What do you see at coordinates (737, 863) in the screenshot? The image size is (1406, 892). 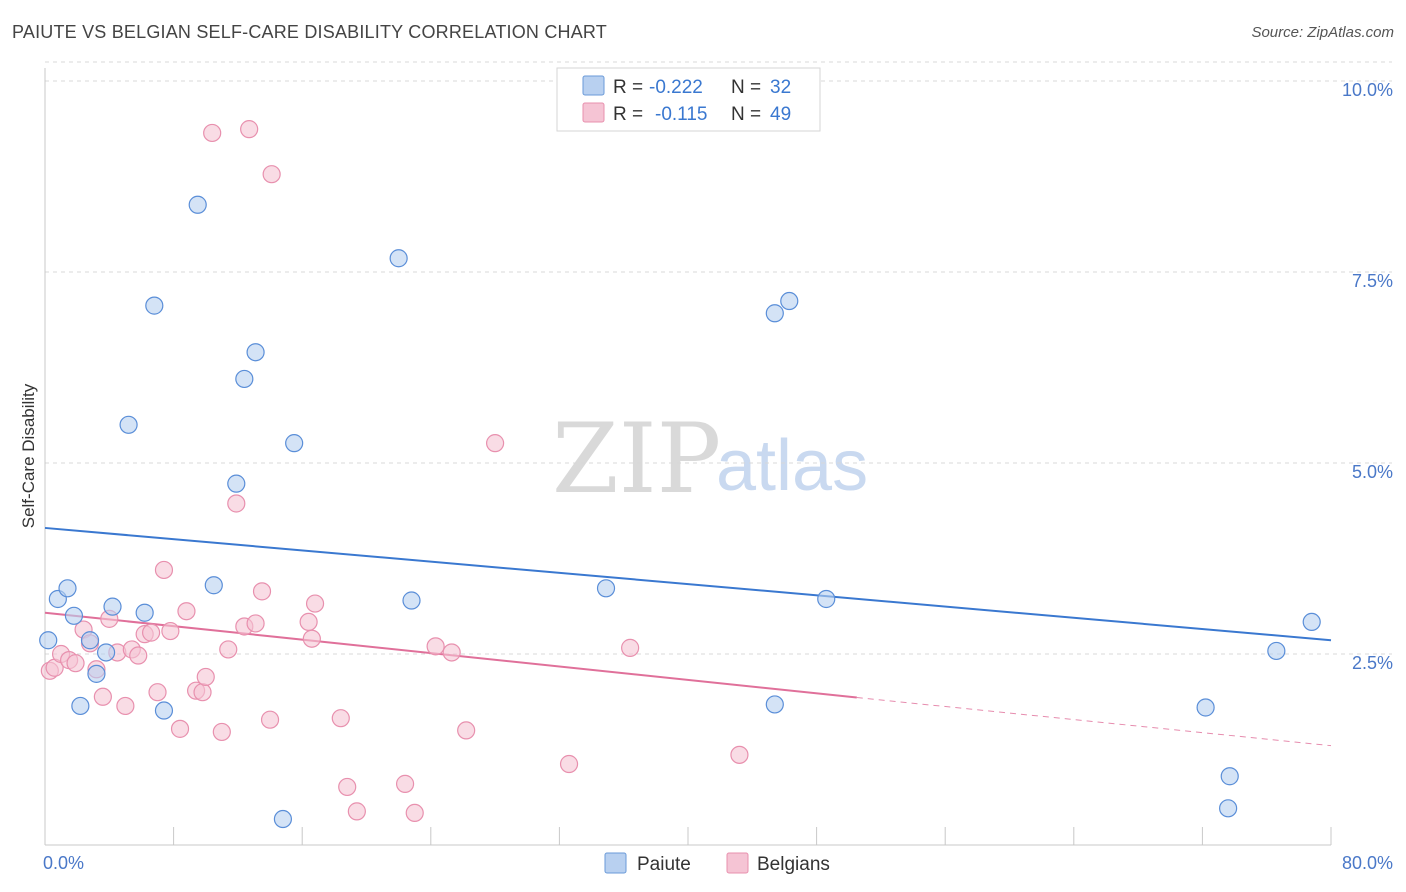 I see `legend-belgians-swatch` at bounding box center [737, 863].